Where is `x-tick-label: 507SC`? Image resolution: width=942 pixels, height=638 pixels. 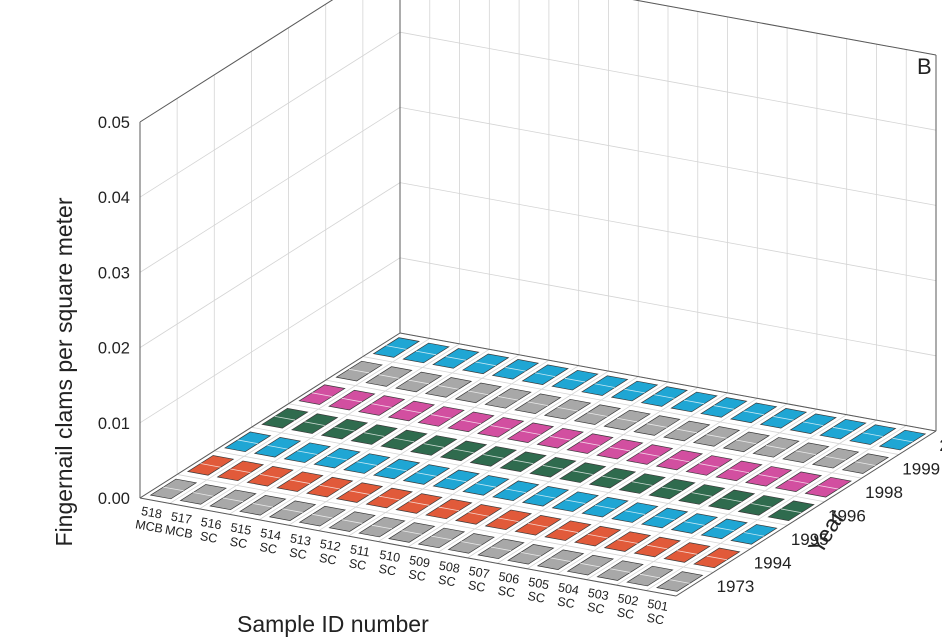
x-tick-label: 507SC is located at coordinates (477, 579).